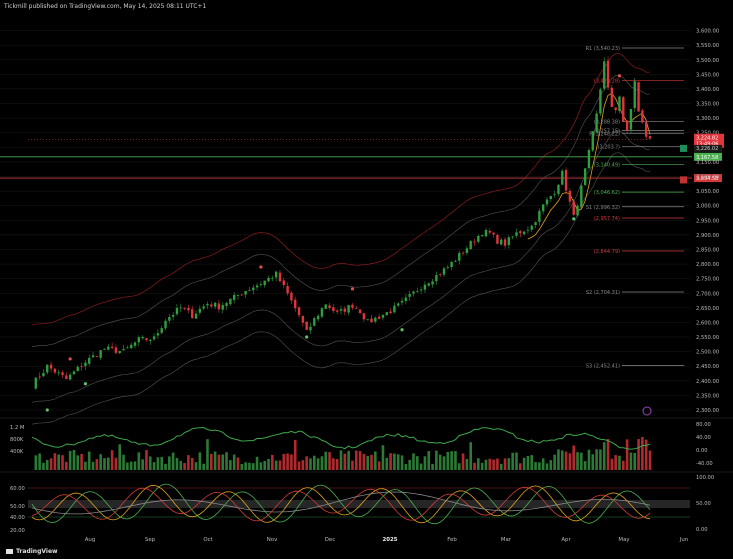 This screenshot has height=559, width=733. I want to click on horizontal-lines: 3,167.58 3,094.58, so click(361, 167).